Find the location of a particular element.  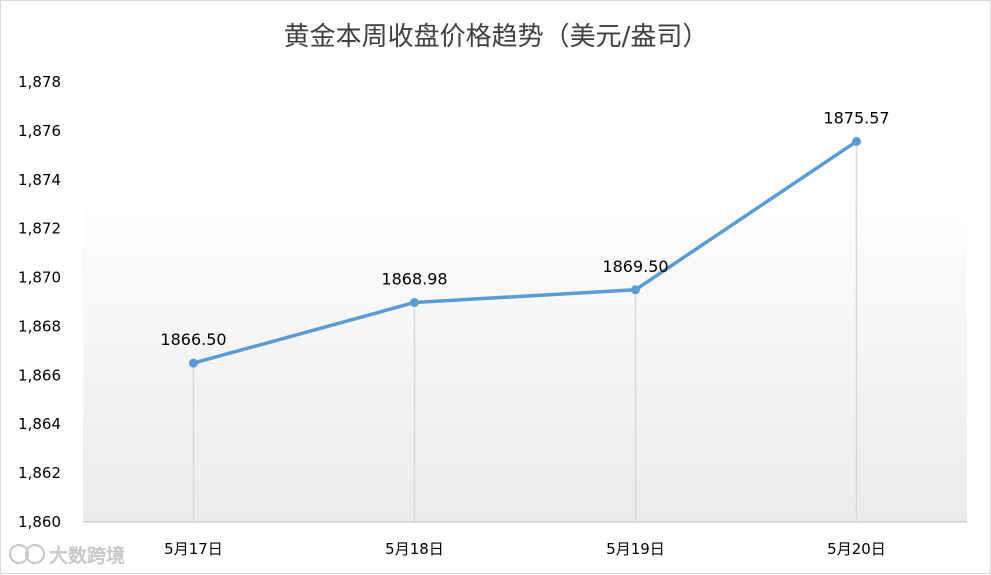

x-tick-label: 5月17日 is located at coordinates (193, 549).